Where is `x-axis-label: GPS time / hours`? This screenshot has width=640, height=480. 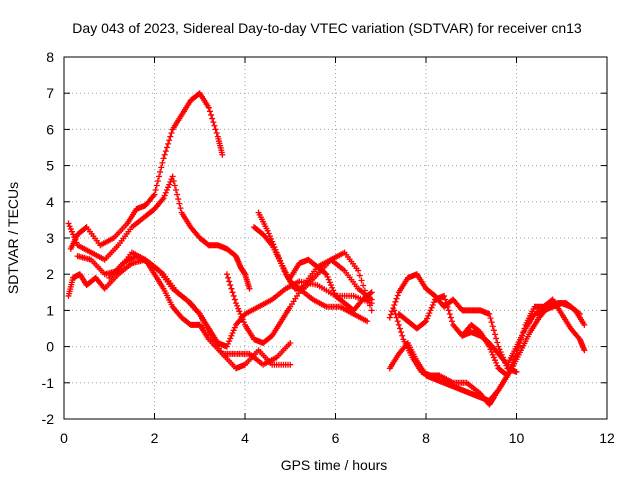 x-axis-label: GPS time / hours is located at coordinates (334, 465).